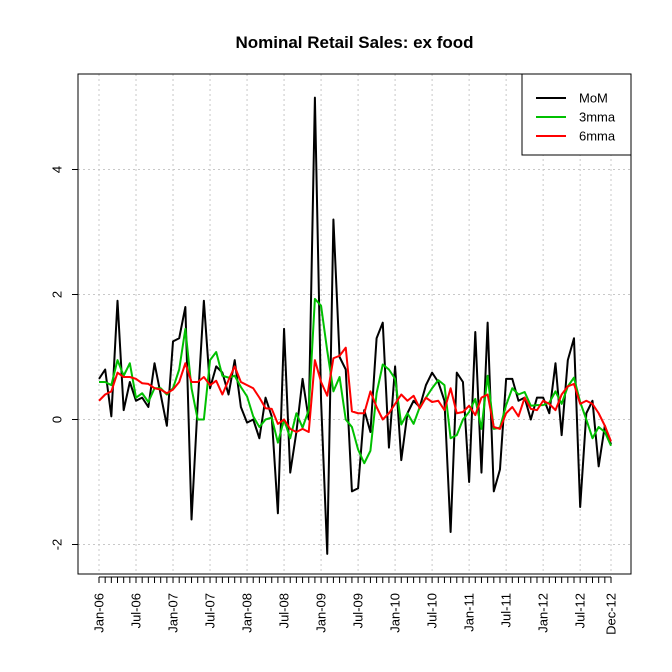 This screenshot has height=672, width=672. Describe the element at coordinates (210, 610) in the screenshot. I see `x-tick-label: Jul-07` at that location.